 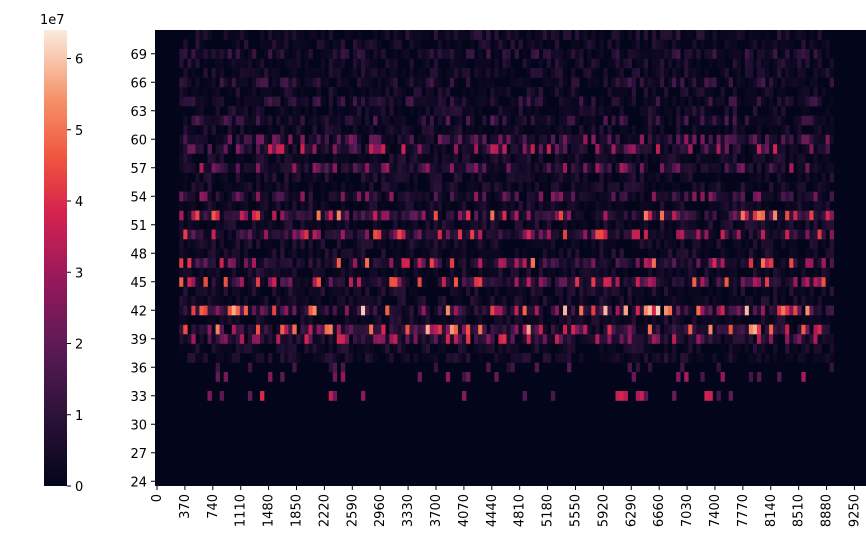 I want to click on y-tick-label: 51, so click(x=138, y=226).